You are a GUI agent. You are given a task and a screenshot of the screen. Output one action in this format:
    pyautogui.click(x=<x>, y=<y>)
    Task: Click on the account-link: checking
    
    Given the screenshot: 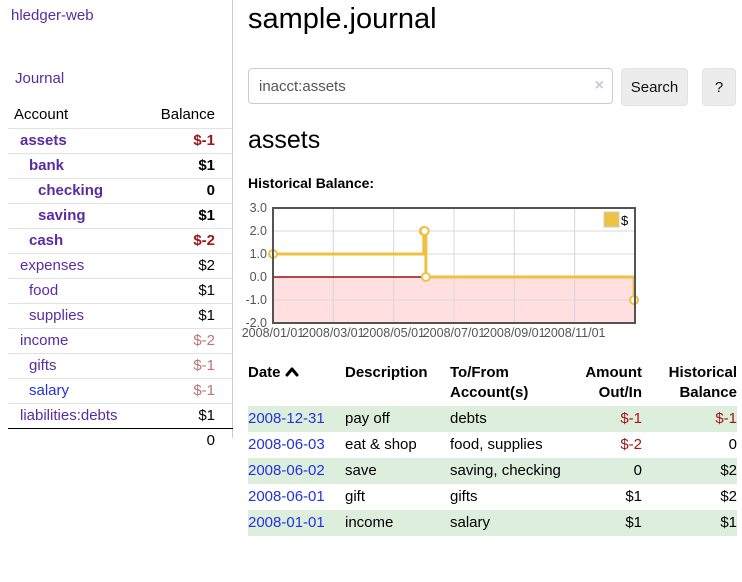 What is the action you would take?
    pyautogui.click(x=71, y=190)
    